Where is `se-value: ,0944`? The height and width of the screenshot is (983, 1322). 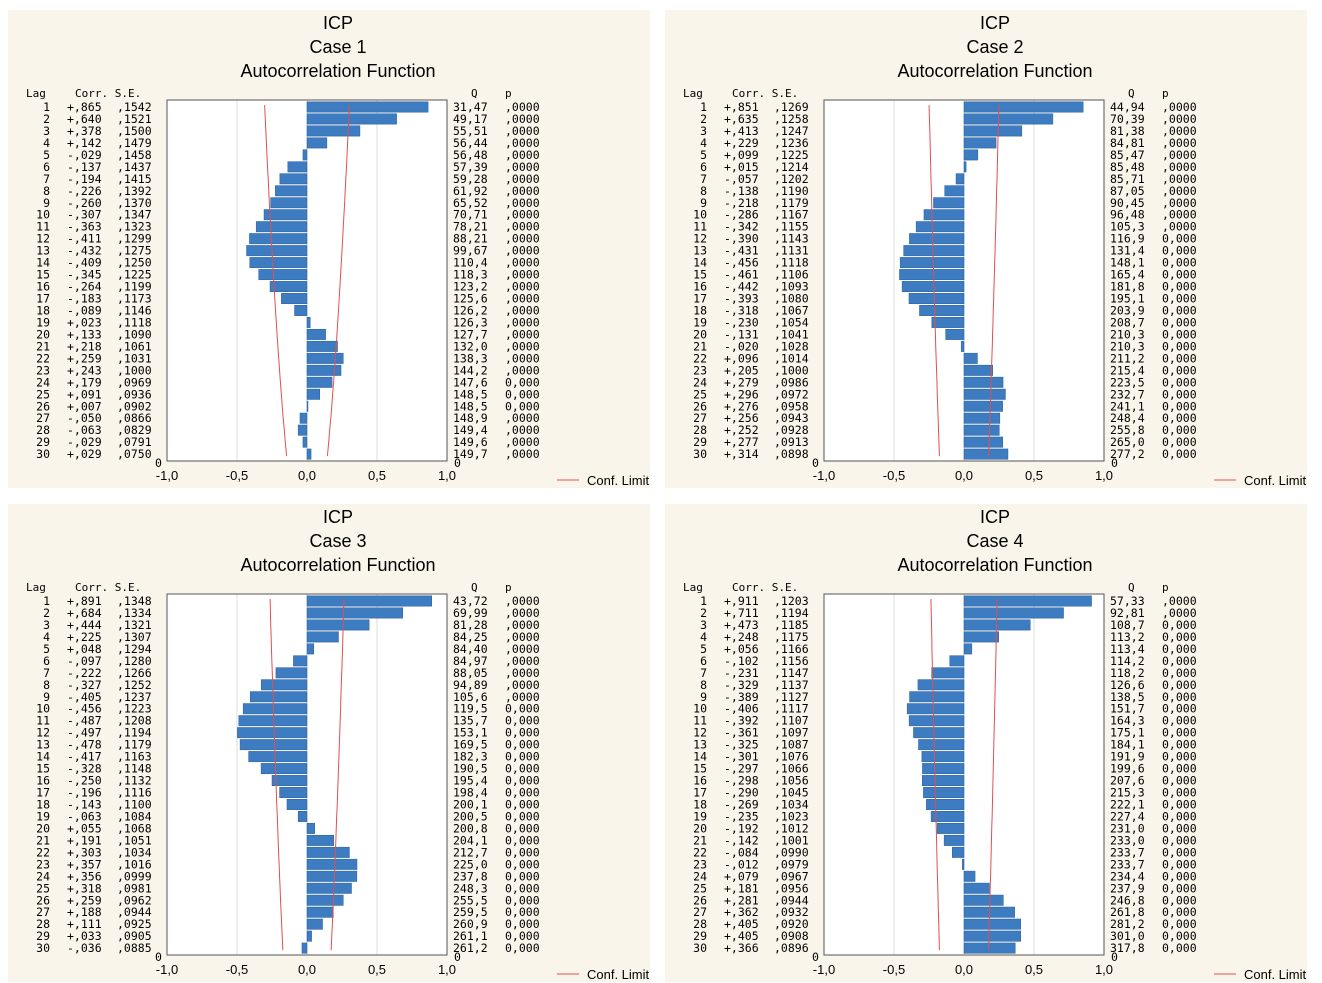 se-value: ,0944 is located at coordinates (134, 912).